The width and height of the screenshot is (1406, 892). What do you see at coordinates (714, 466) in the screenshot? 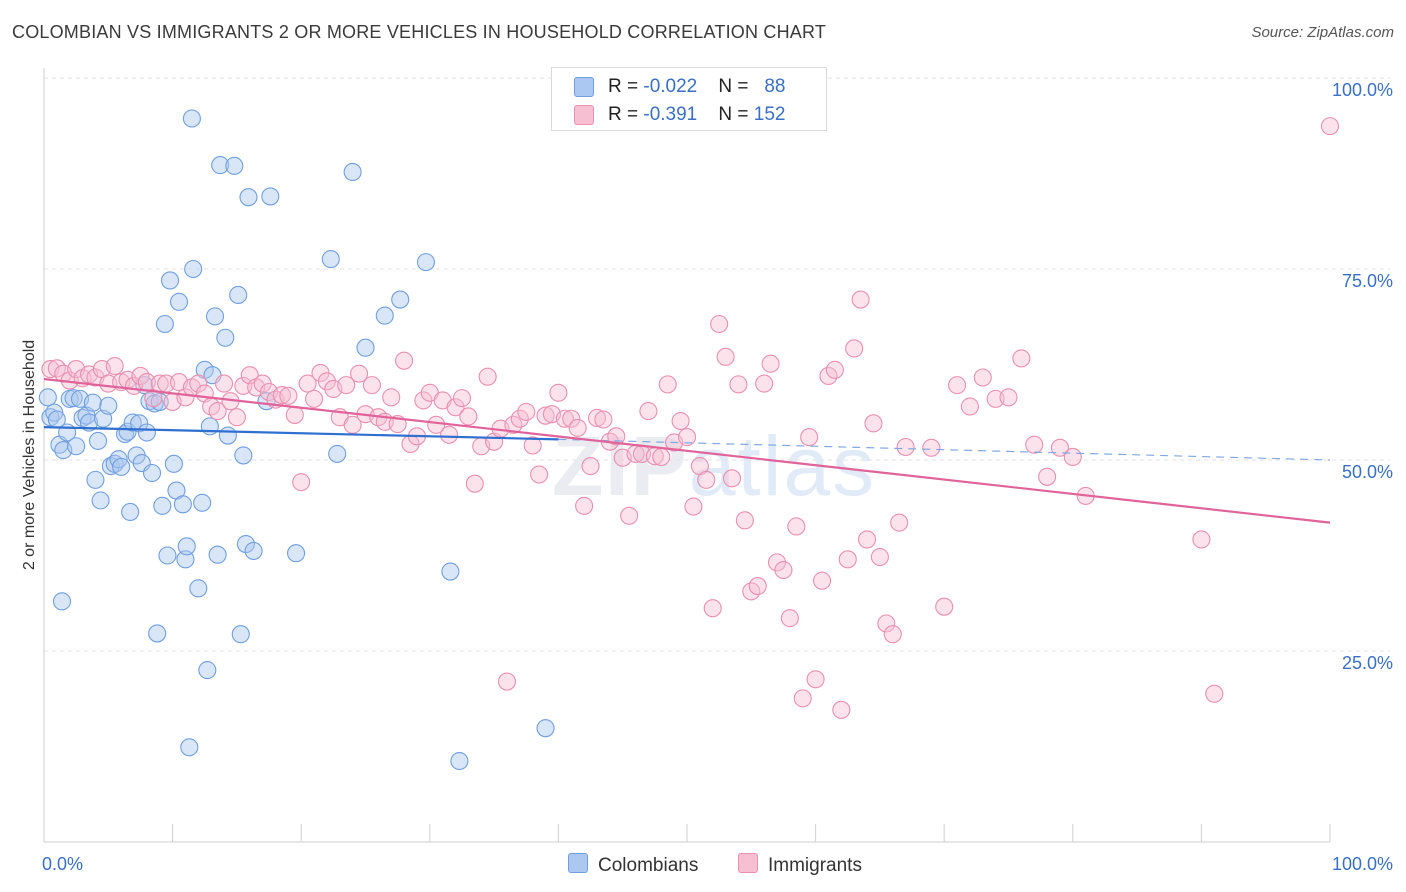
I see `zipatlas-watermark: ZIPatlas` at bounding box center [714, 466].